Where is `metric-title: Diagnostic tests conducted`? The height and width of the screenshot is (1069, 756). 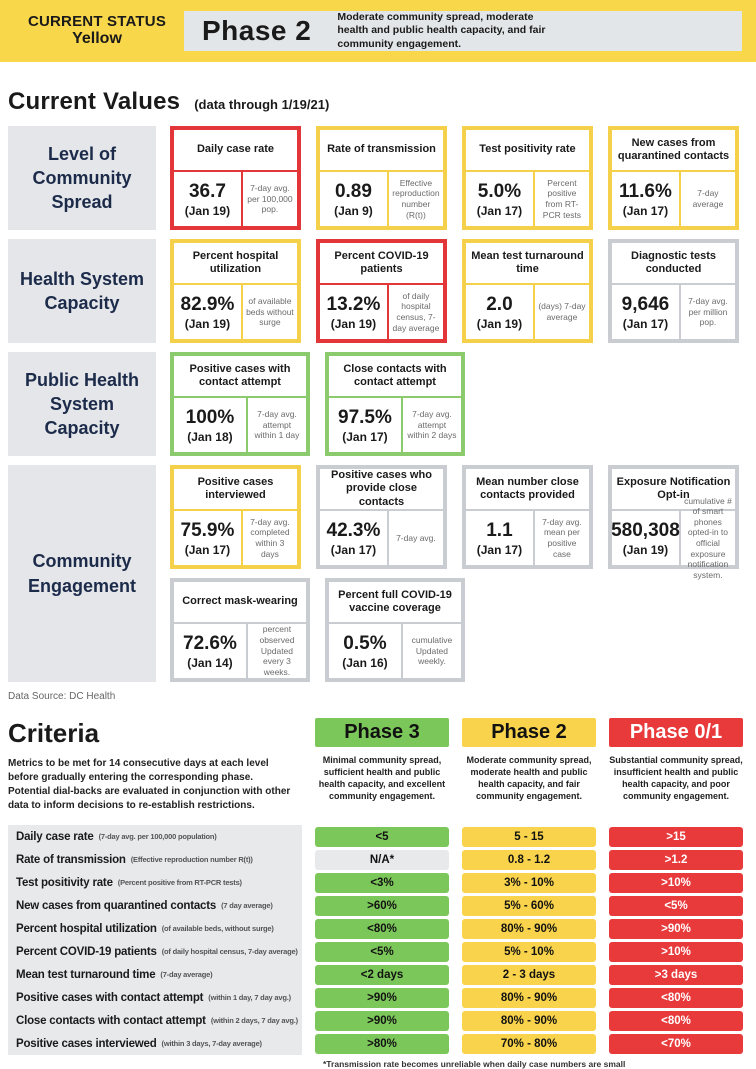
metric-title: Diagnostic tests conducted is located at coordinates (673, 264).